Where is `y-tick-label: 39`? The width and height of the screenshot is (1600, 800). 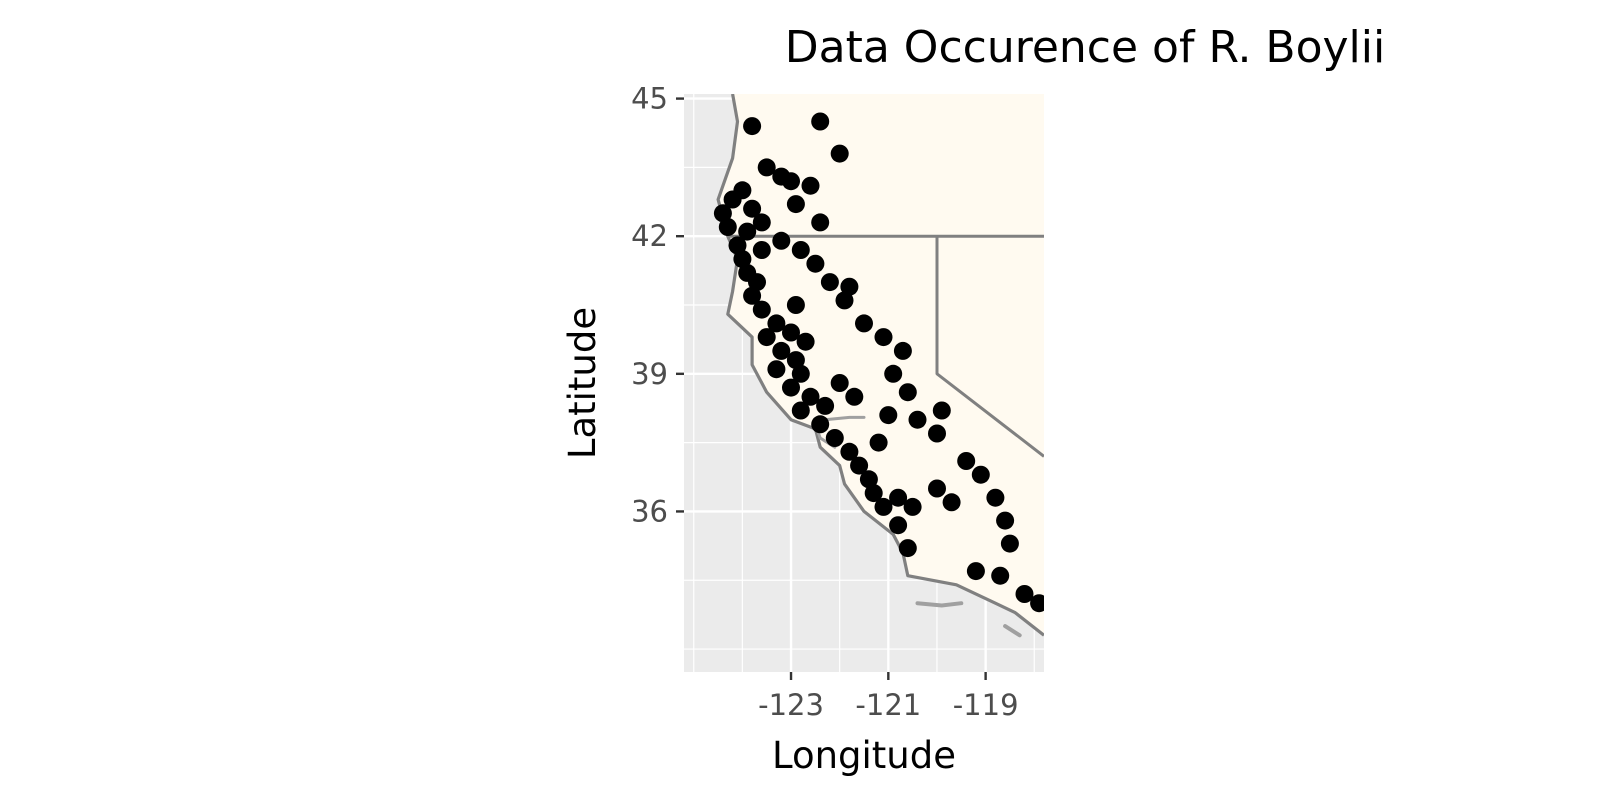
y-tick-label: 39 is located at coordinates (649, 374).